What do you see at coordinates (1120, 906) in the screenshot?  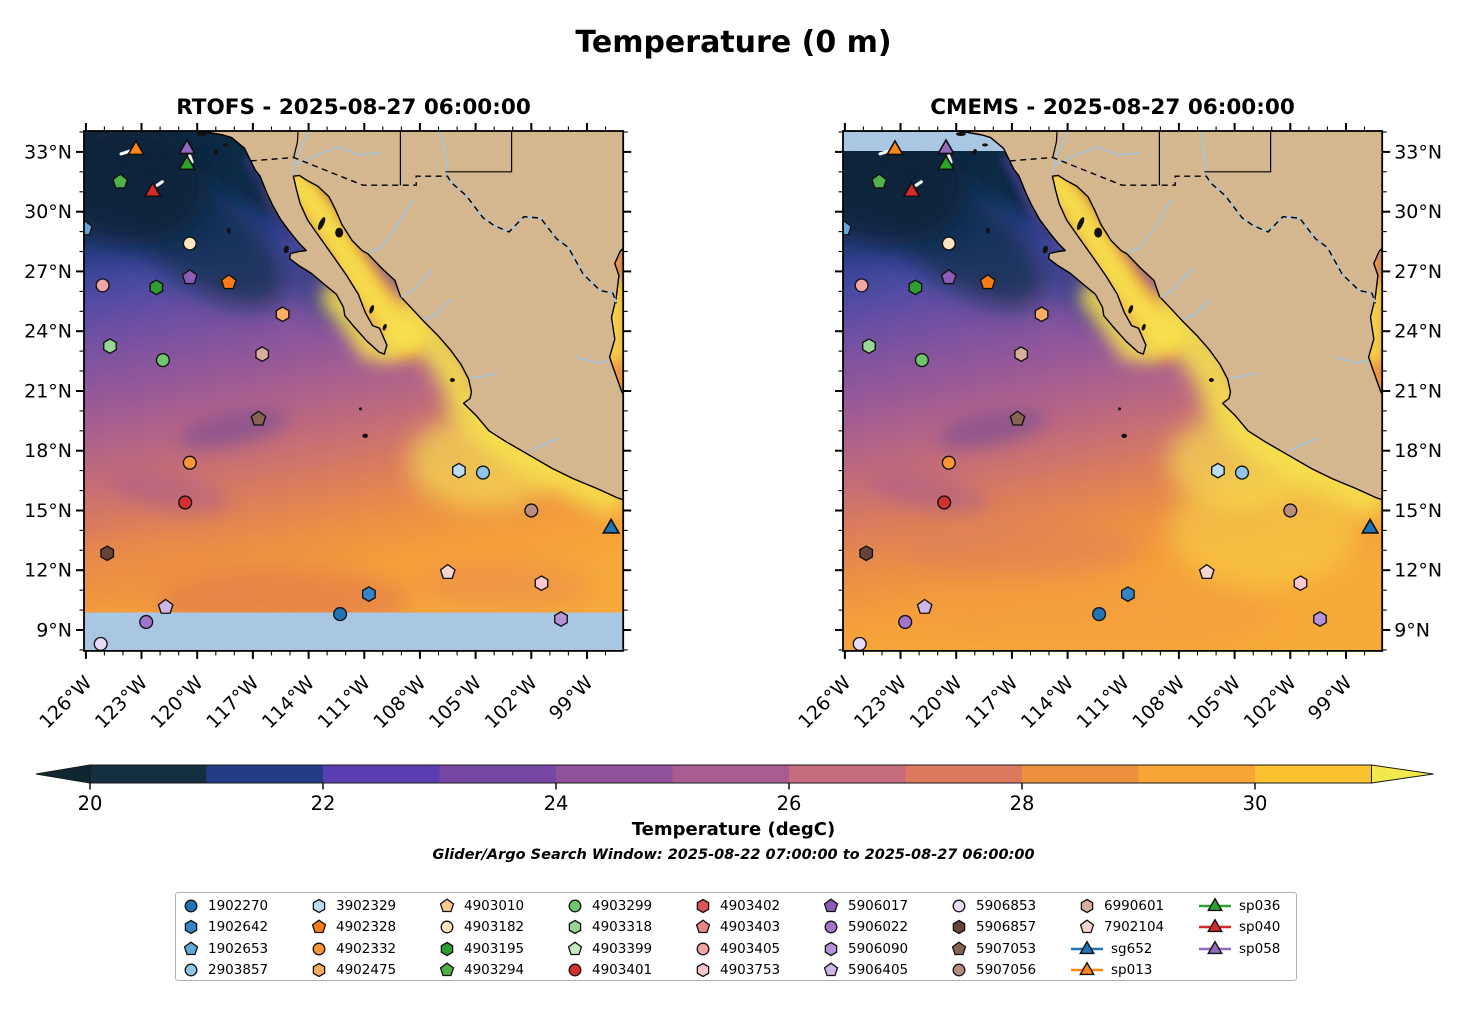 I see `legend-entry-6990601: 6990601` at bounding box center [1120, 906].